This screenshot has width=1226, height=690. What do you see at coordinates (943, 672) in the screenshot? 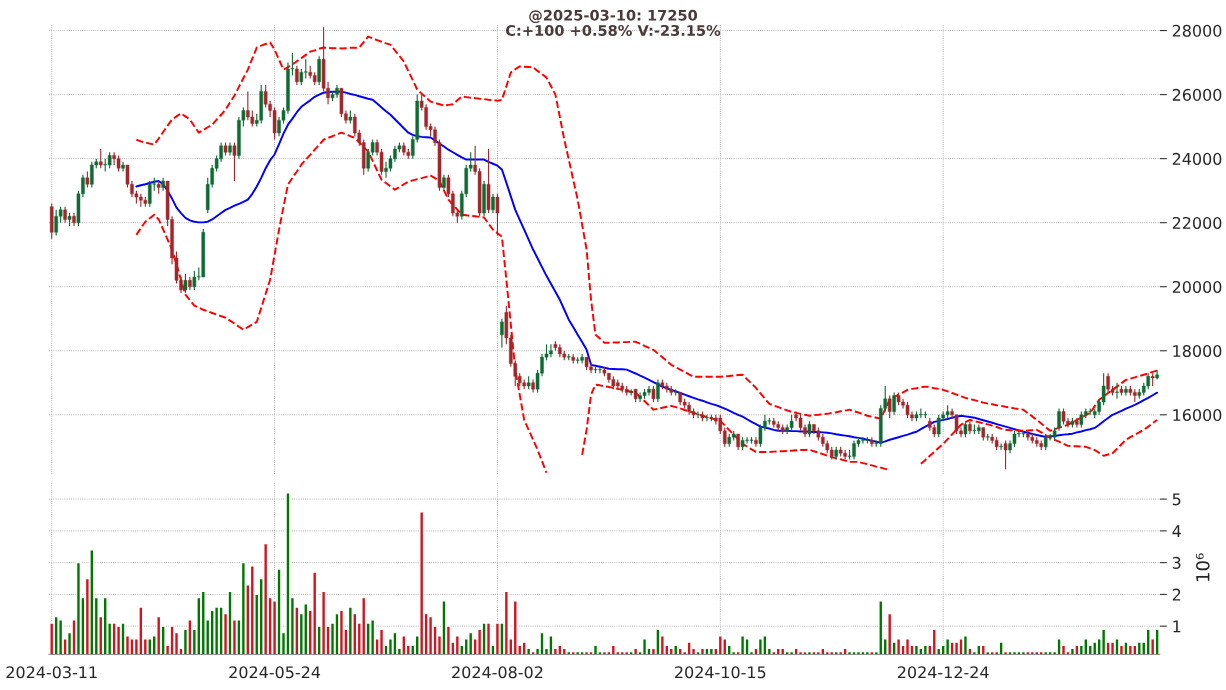
I see `x-tick-label: 2024-12-24` at bounding box center [943, 672].